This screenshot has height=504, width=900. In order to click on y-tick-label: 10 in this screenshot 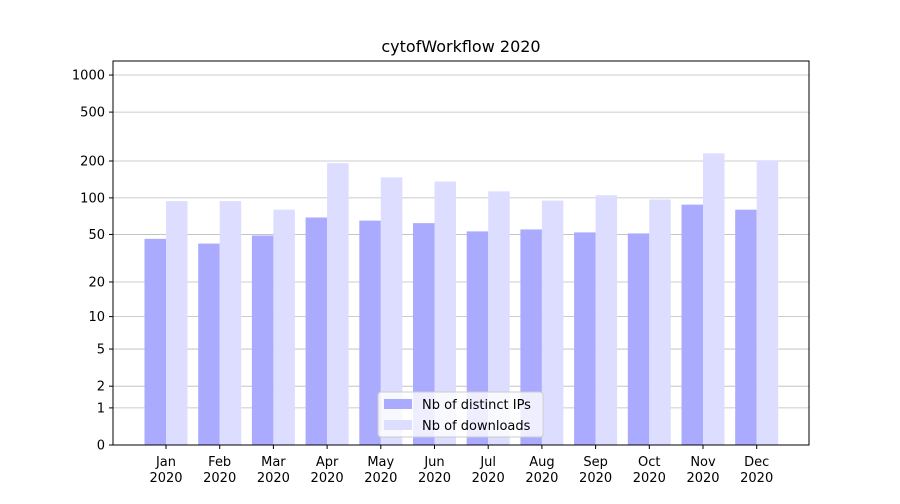, I will do `click(96, 317)`.